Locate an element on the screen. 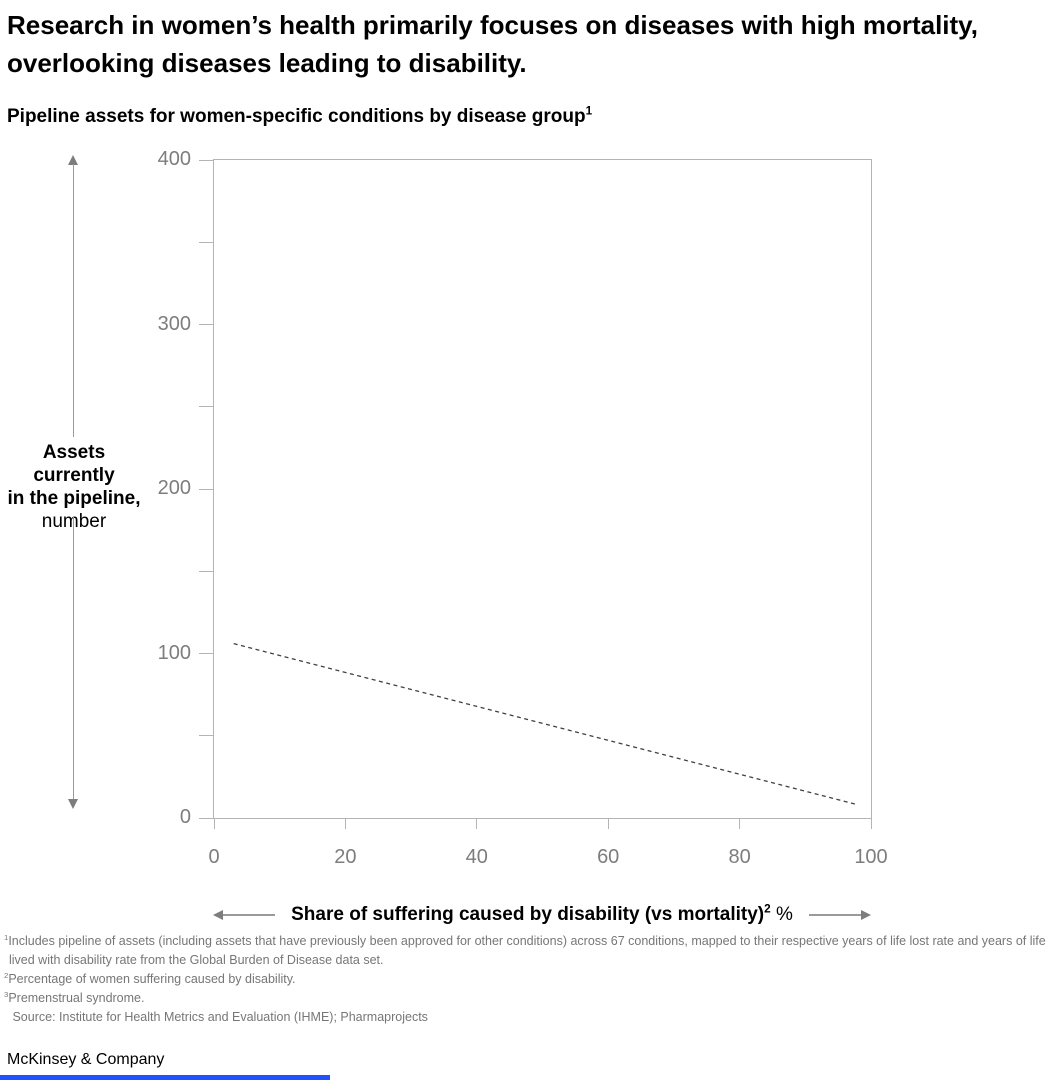  x-axis-arrow-left-icon is located at coordinates (218, 915).